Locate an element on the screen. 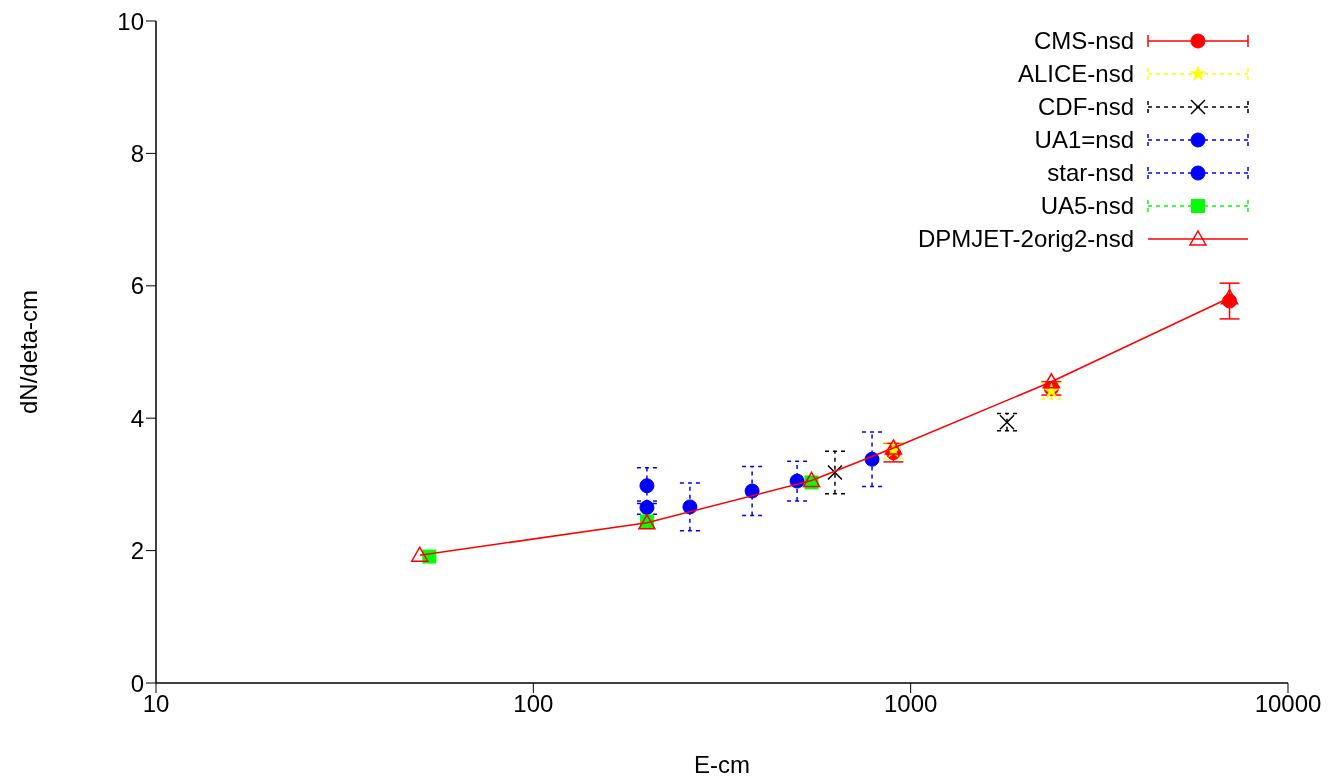  x-tick-label: 1000 is located at coordinates (910, 704).